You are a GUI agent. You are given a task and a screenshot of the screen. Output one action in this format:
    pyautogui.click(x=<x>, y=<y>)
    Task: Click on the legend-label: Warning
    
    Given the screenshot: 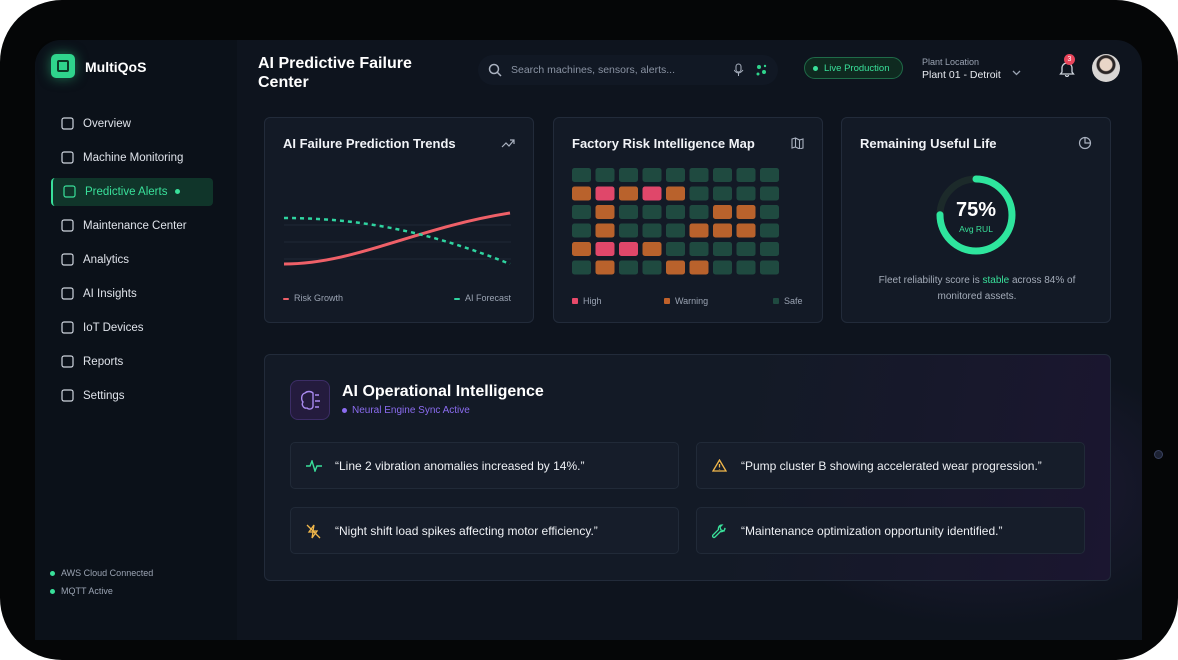 What is the action you would take?
    pyautogui.click(x=692, y=301)
    